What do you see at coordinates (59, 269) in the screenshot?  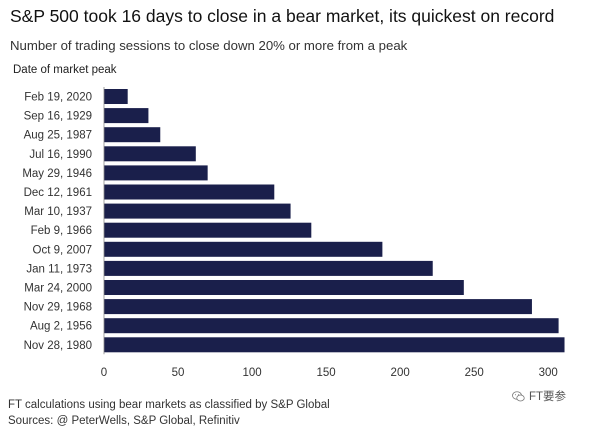 I see `category-label: Jan 11, 1973` at bounding box center [59, 269].